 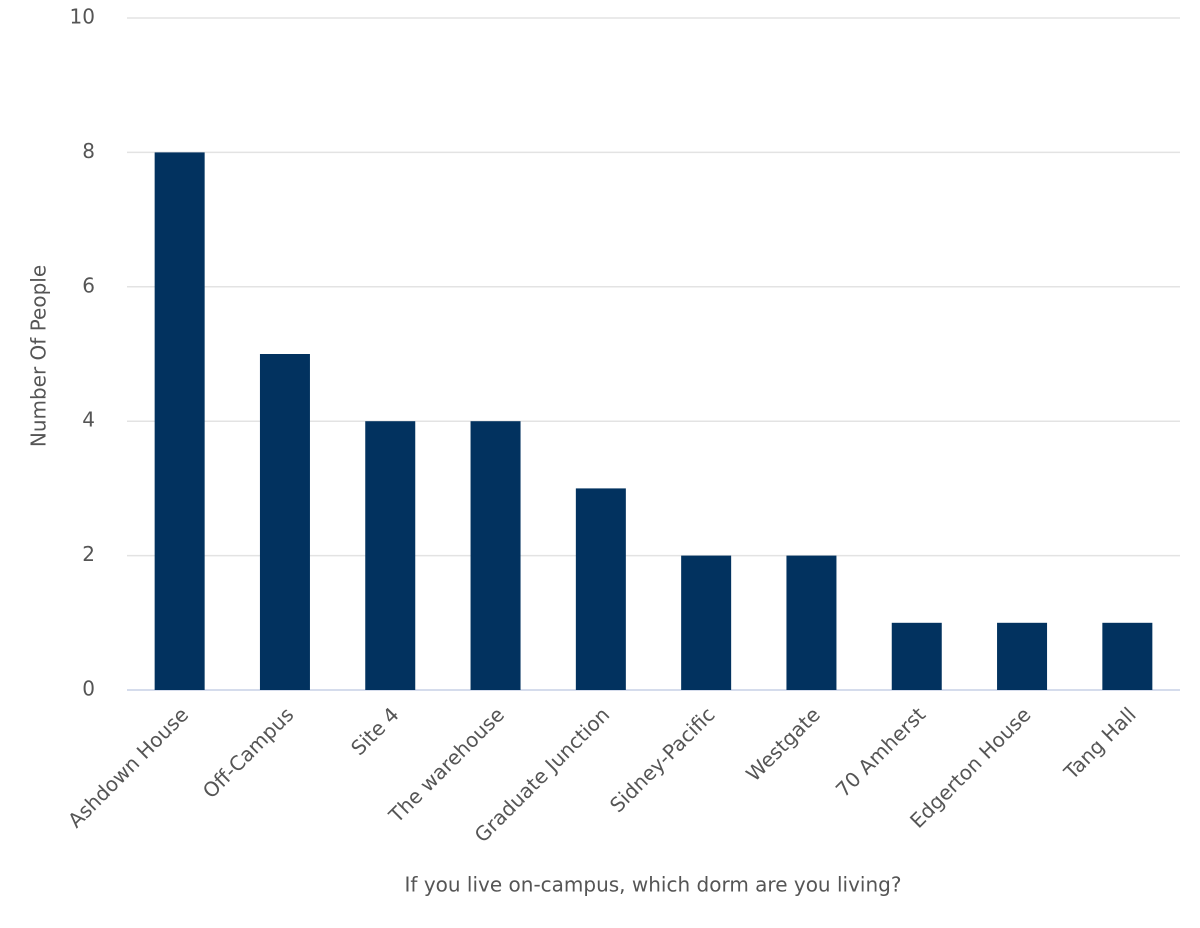 I want to click on x-tick-label: Sidney-Pacific, so click(x=662, y=759).